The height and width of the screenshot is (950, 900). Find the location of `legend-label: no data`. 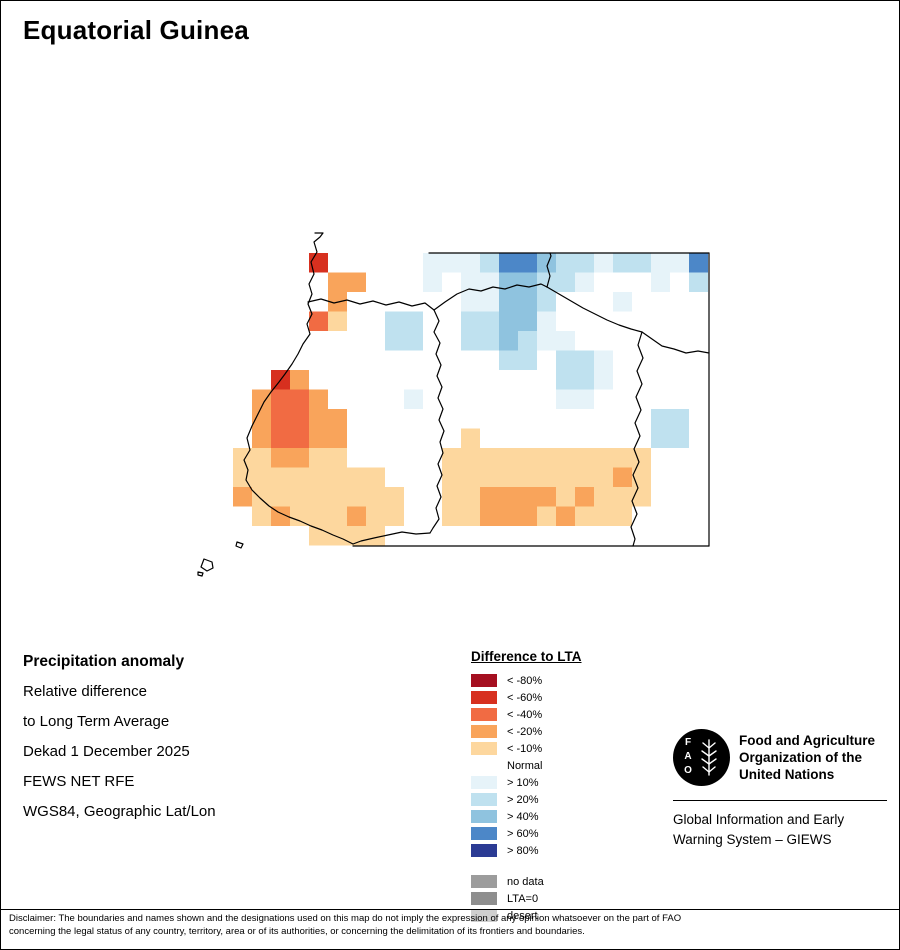

legend-label: no data is located at coordinates (525, 881).